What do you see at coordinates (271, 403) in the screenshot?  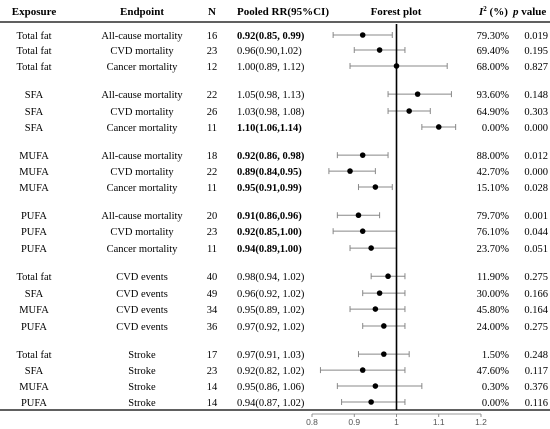 I see `row-pooled-rr: 0.94(0.87, 1.02)` at bounding box center [271, 403].